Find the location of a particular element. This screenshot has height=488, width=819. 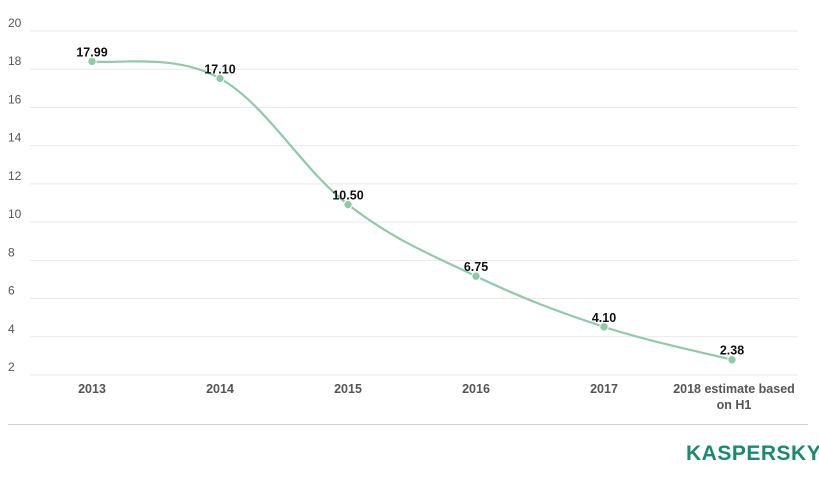

y-tick-label: 10 is located at coordinates (15, 214).